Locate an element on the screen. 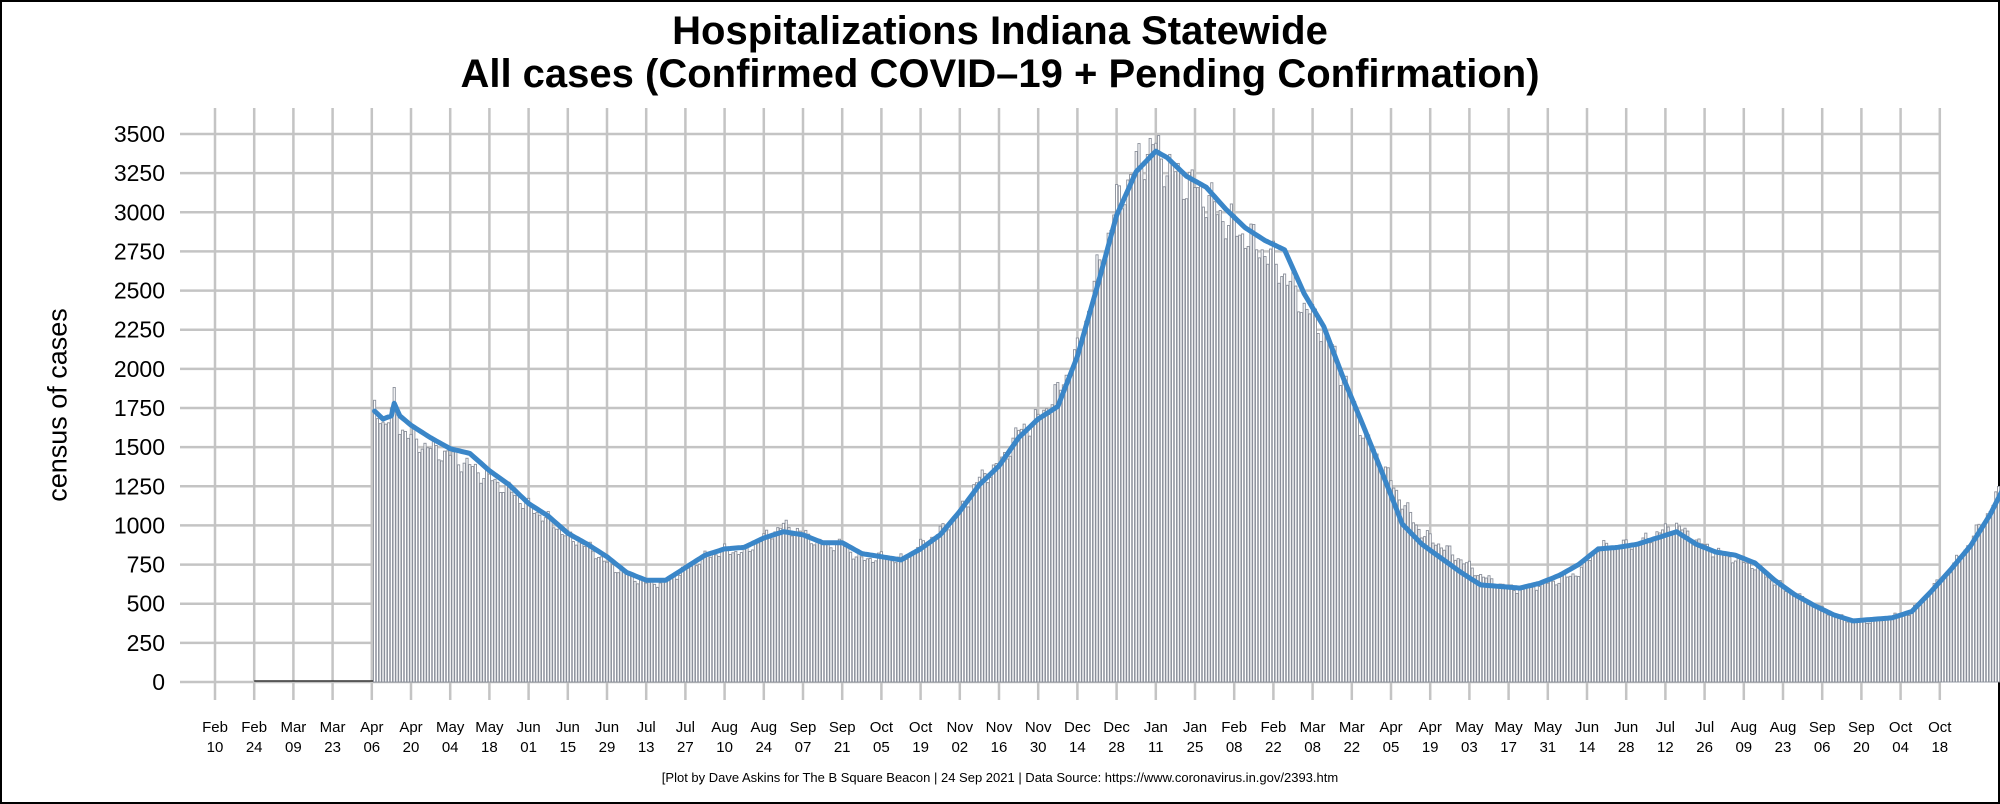 Image resolution: width=2000 pixels, height=804 pixels. x-tick-day: 21 is located at coordinates (842, 747).